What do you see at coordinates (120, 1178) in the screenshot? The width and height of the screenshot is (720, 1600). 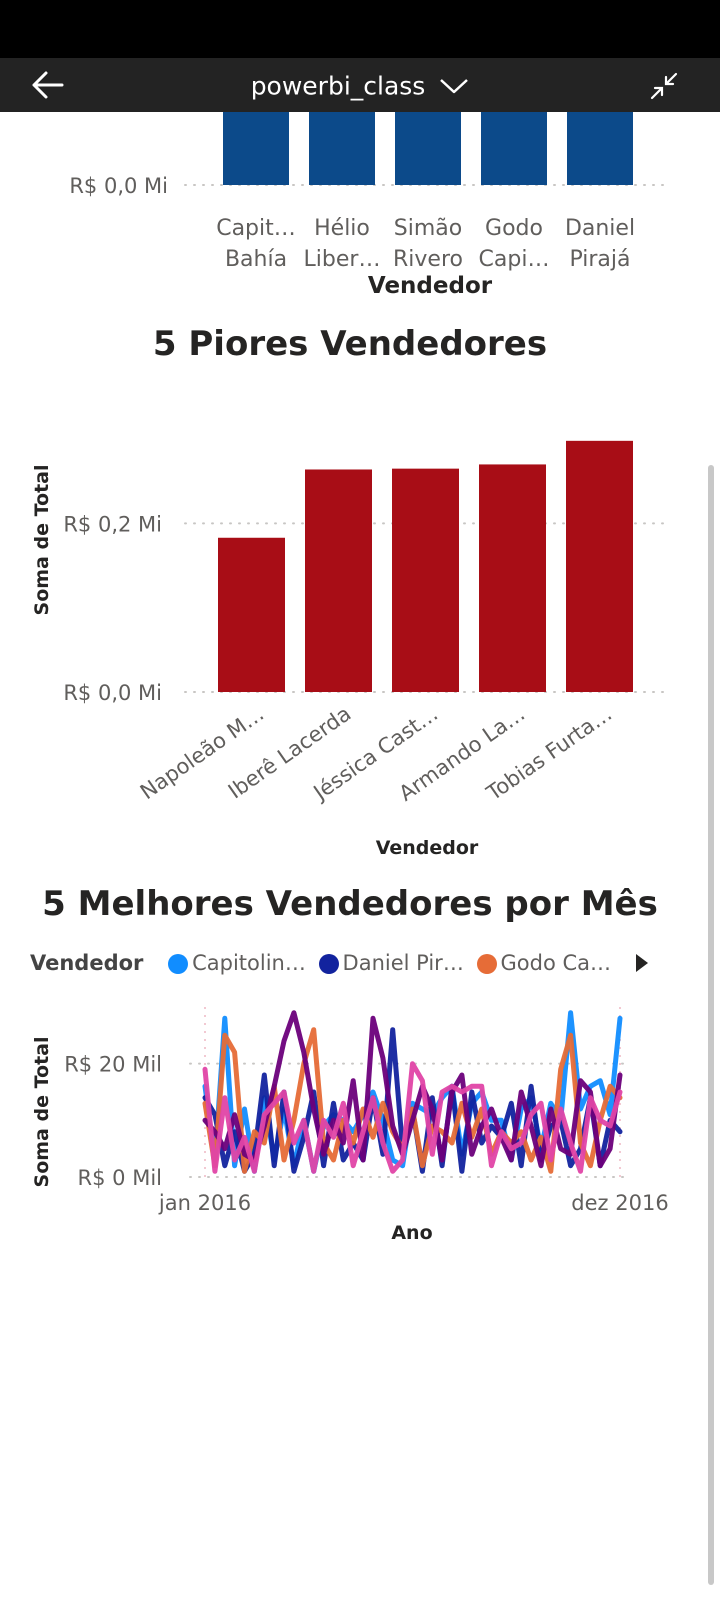 I see `y-tick-label: R$ 0 Mil` at bounding box center [120, 1178].